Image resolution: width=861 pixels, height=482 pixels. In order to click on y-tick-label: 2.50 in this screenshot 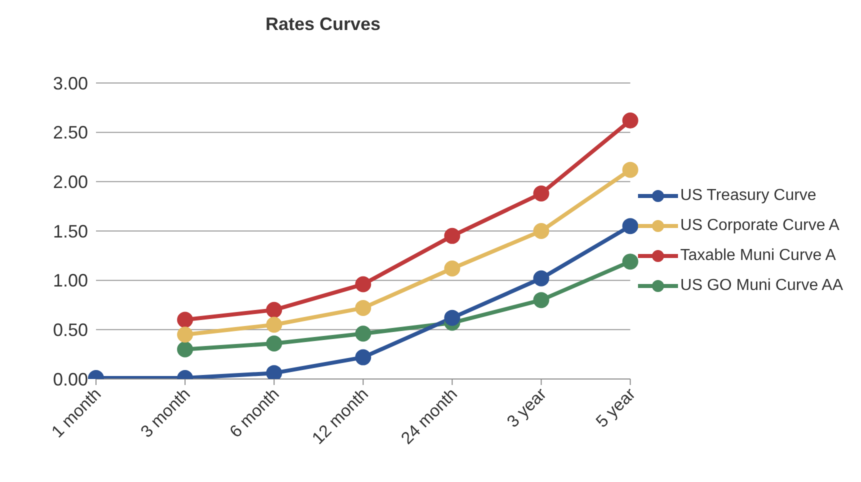, I will do `click(70, 132)`.